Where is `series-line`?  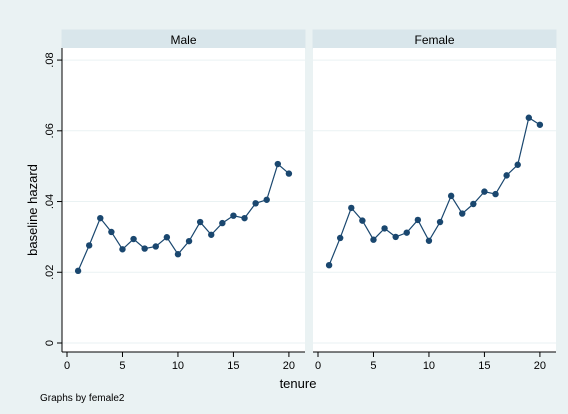 series-line is located at coordinates (434, 191).